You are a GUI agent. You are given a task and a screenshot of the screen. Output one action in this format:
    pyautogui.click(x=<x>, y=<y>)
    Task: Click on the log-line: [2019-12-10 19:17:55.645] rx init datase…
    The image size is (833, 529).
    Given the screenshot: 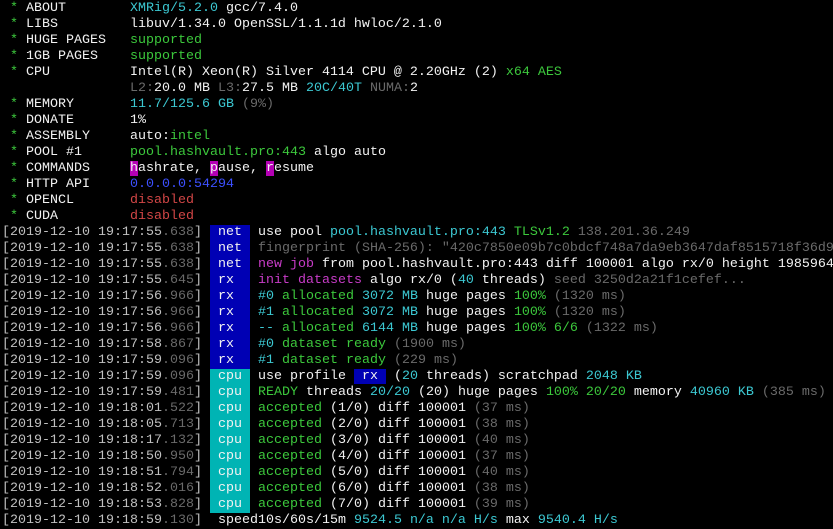 What is the action you would take?
    pyautogui.click(x=417, y=281)
    